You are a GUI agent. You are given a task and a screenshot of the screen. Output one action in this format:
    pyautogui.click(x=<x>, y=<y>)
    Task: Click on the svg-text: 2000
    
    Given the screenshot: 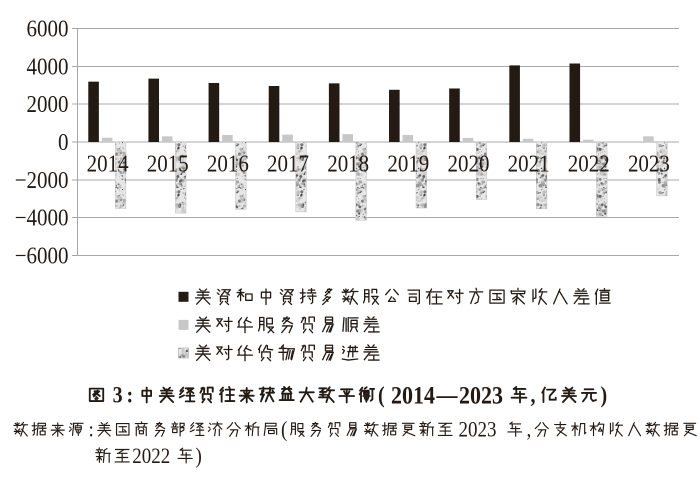 What is the action you would take?
    pyautogui.click(x=48, y=104)
    